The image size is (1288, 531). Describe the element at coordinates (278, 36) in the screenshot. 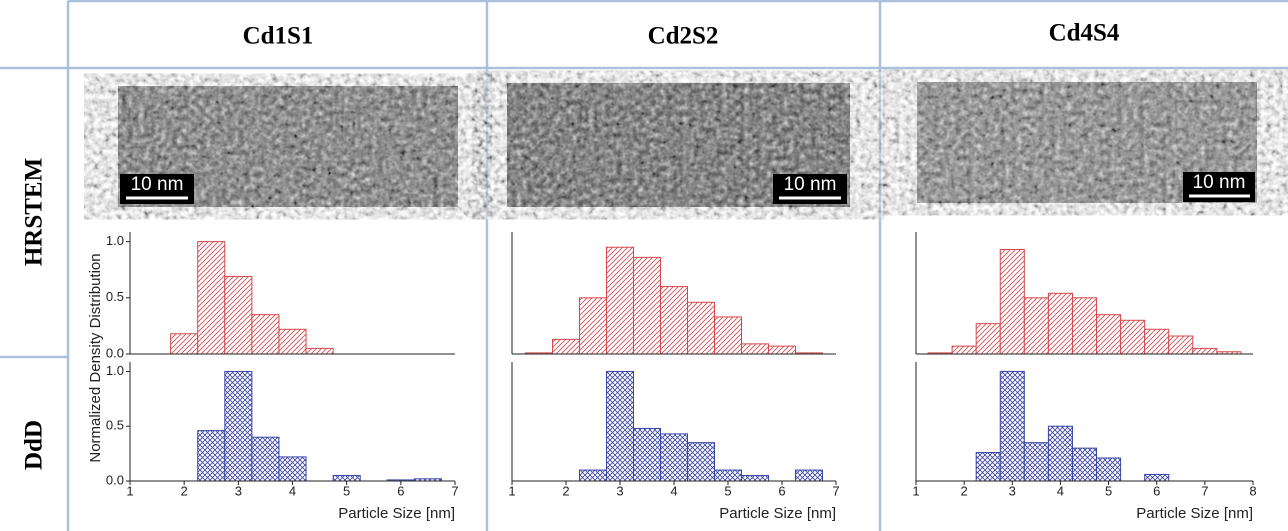

I see `column-header: Cd1S1` at that location.